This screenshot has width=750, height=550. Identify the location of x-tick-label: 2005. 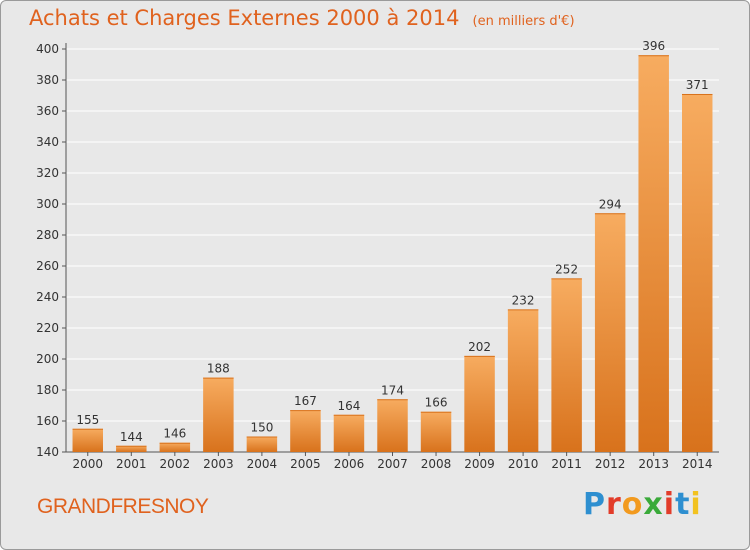
(305, 464).